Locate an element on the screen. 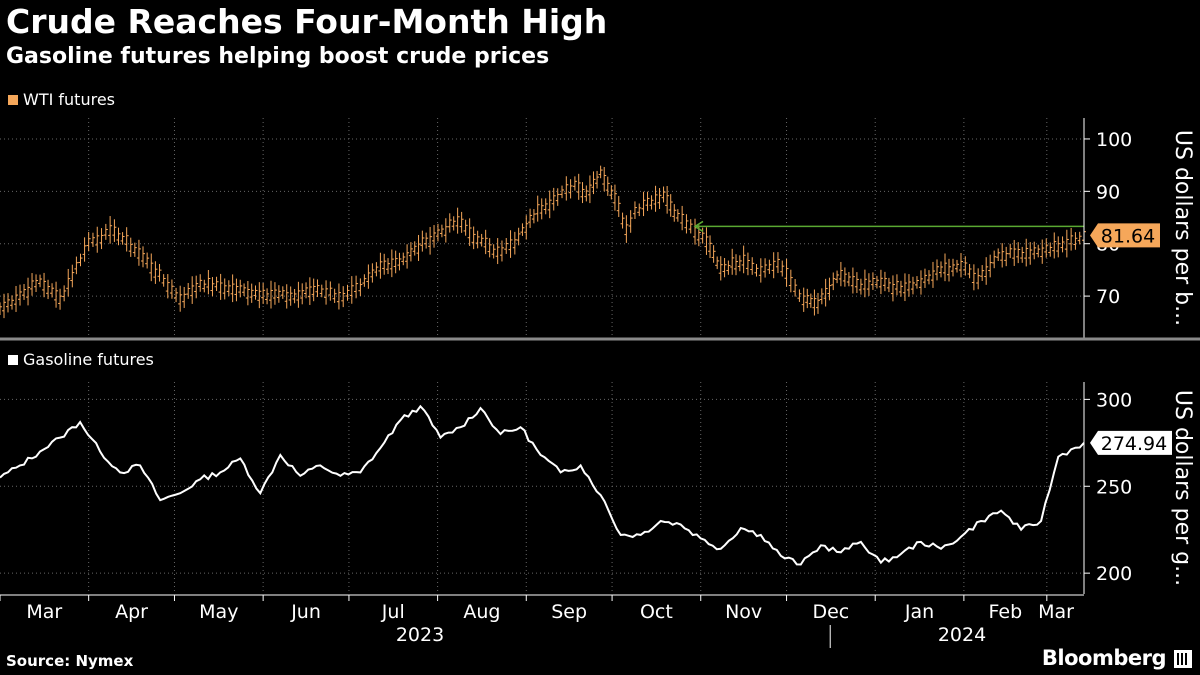  legend-label-gasoline: Gasoline futures is located at coordinates (88, 359).